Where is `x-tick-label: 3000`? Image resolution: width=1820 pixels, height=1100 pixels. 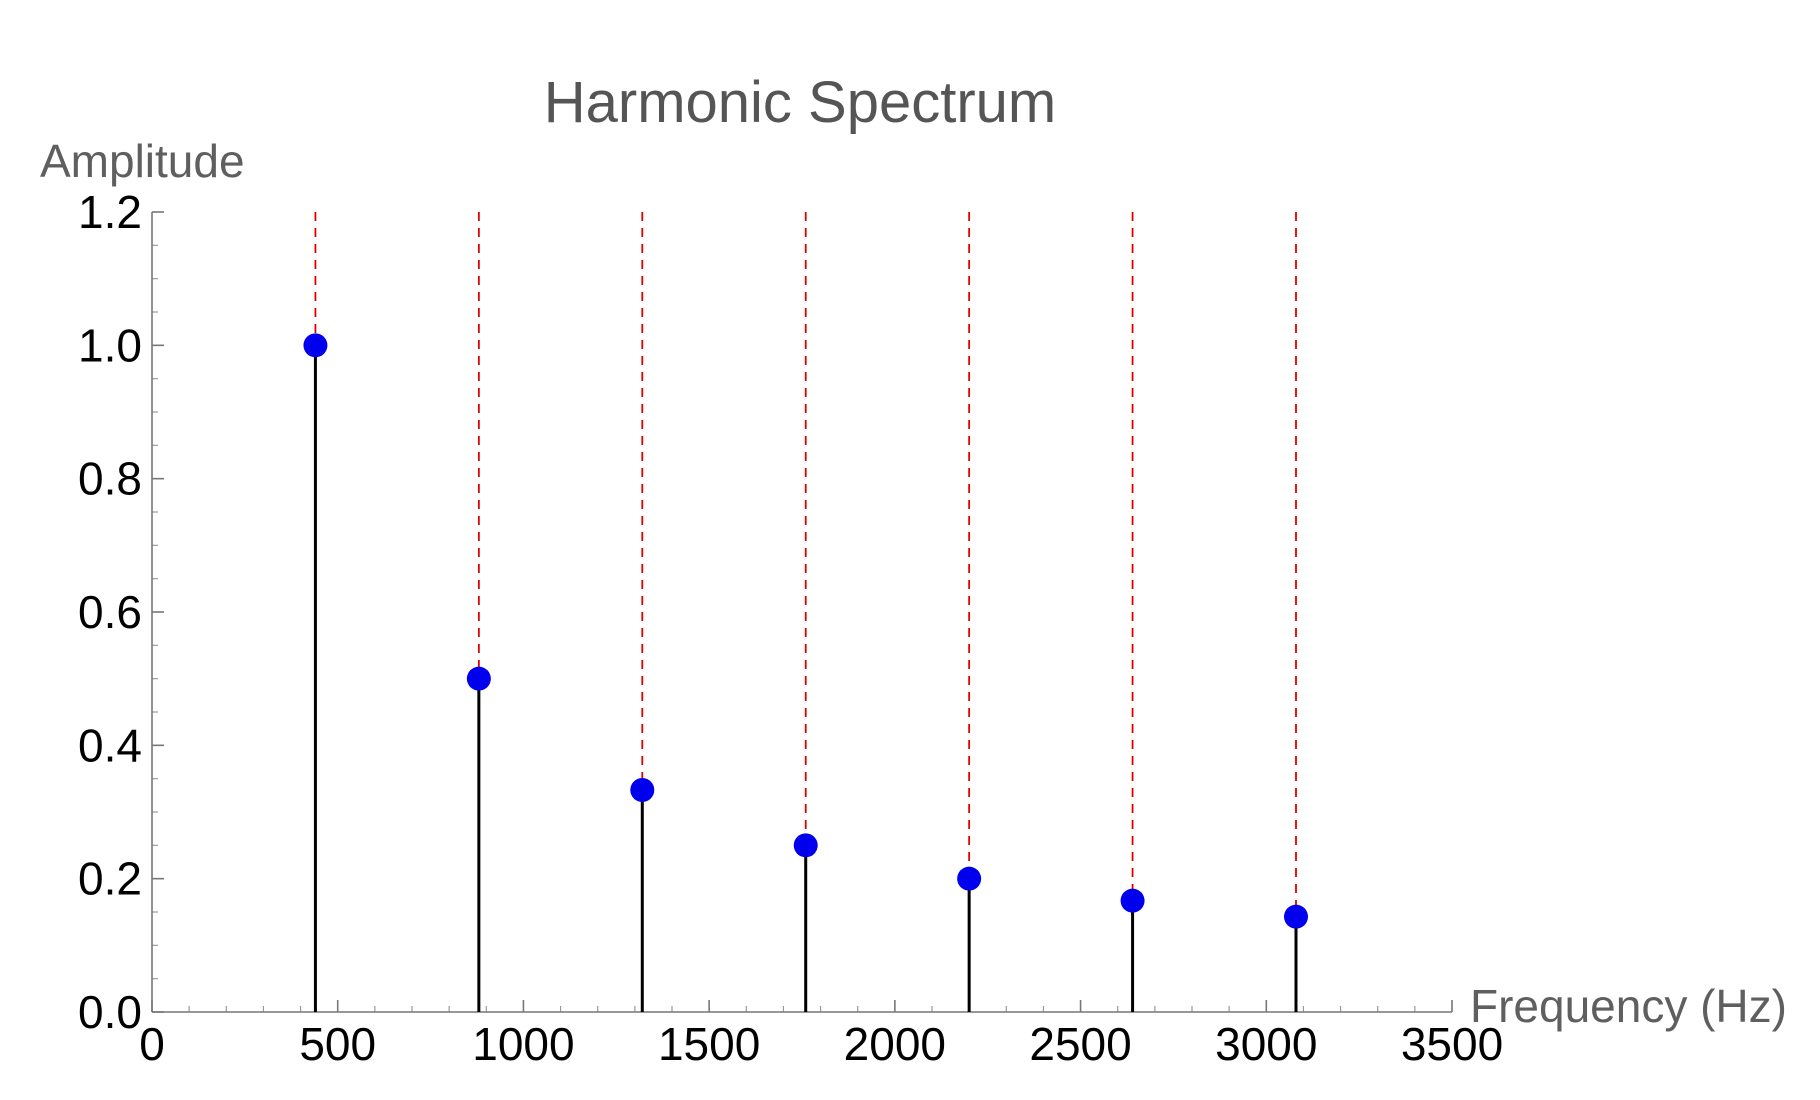
x-tick-label: 3000 is located at coordinates (1266, 1044).